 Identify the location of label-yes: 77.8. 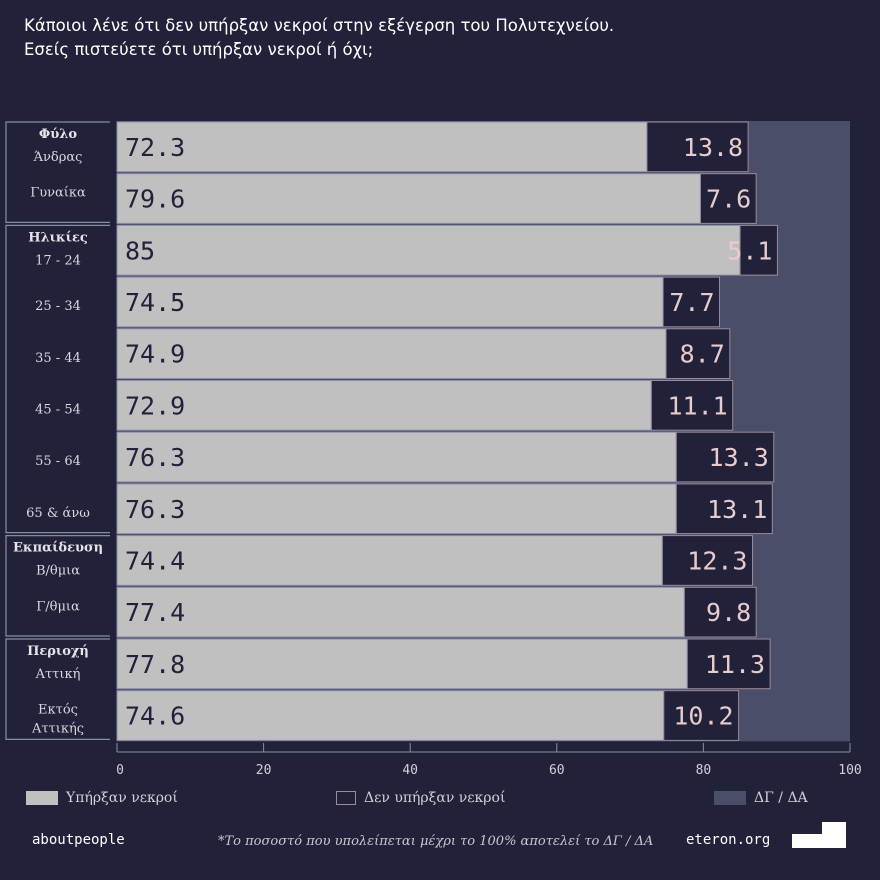
(155, 664).